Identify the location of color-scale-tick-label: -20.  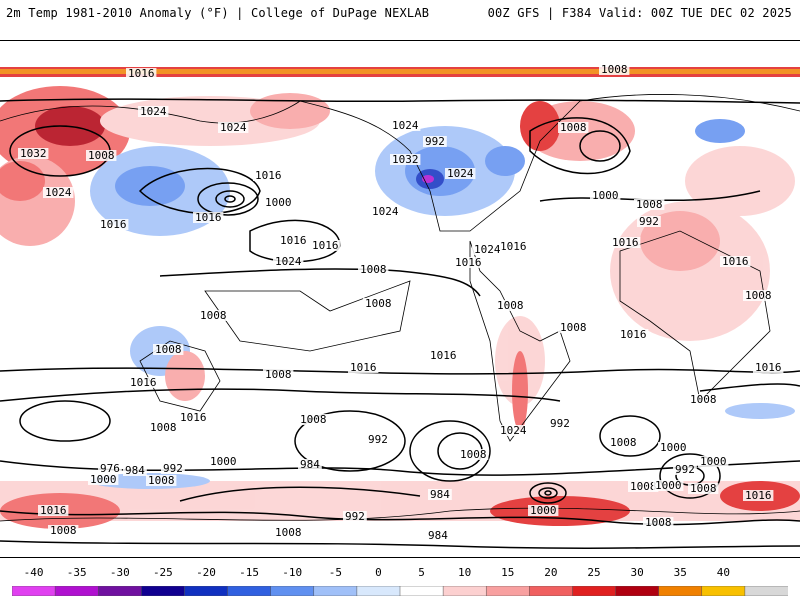
(206, 572).